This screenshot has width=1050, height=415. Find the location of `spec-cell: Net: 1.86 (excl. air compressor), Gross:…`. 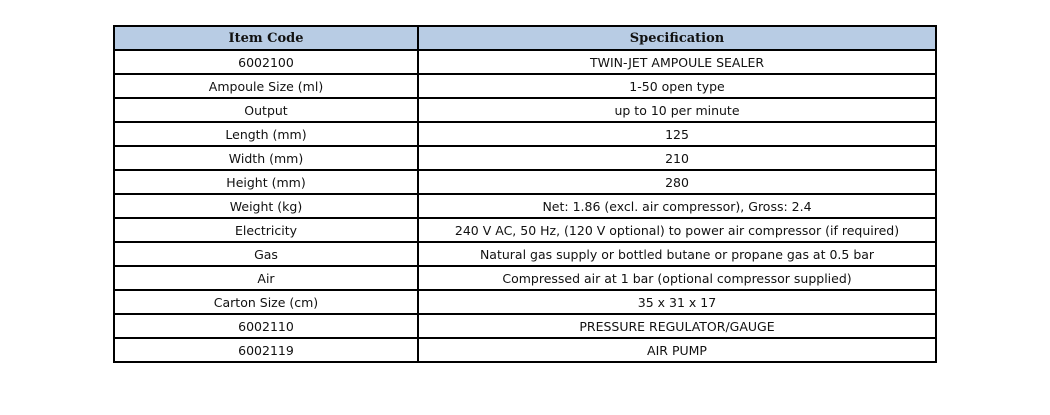

spec-cell: Net: 1.86 (excl. air compressor), Gross:… is located at coordinates (677, 206).